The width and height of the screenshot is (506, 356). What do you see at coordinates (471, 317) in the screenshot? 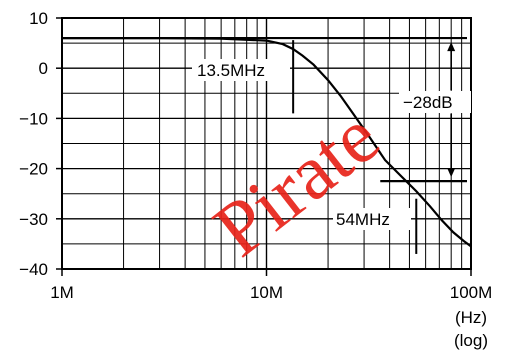
I see `x-unit-label-hz: (Hz)` at bounding box center [471, 317].